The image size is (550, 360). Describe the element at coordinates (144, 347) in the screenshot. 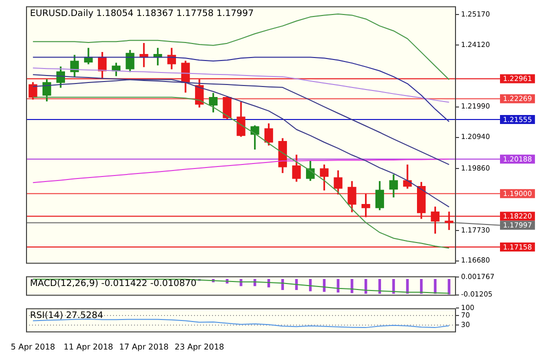

I see `x-tick-label: 17 Apr 2018` at that location.